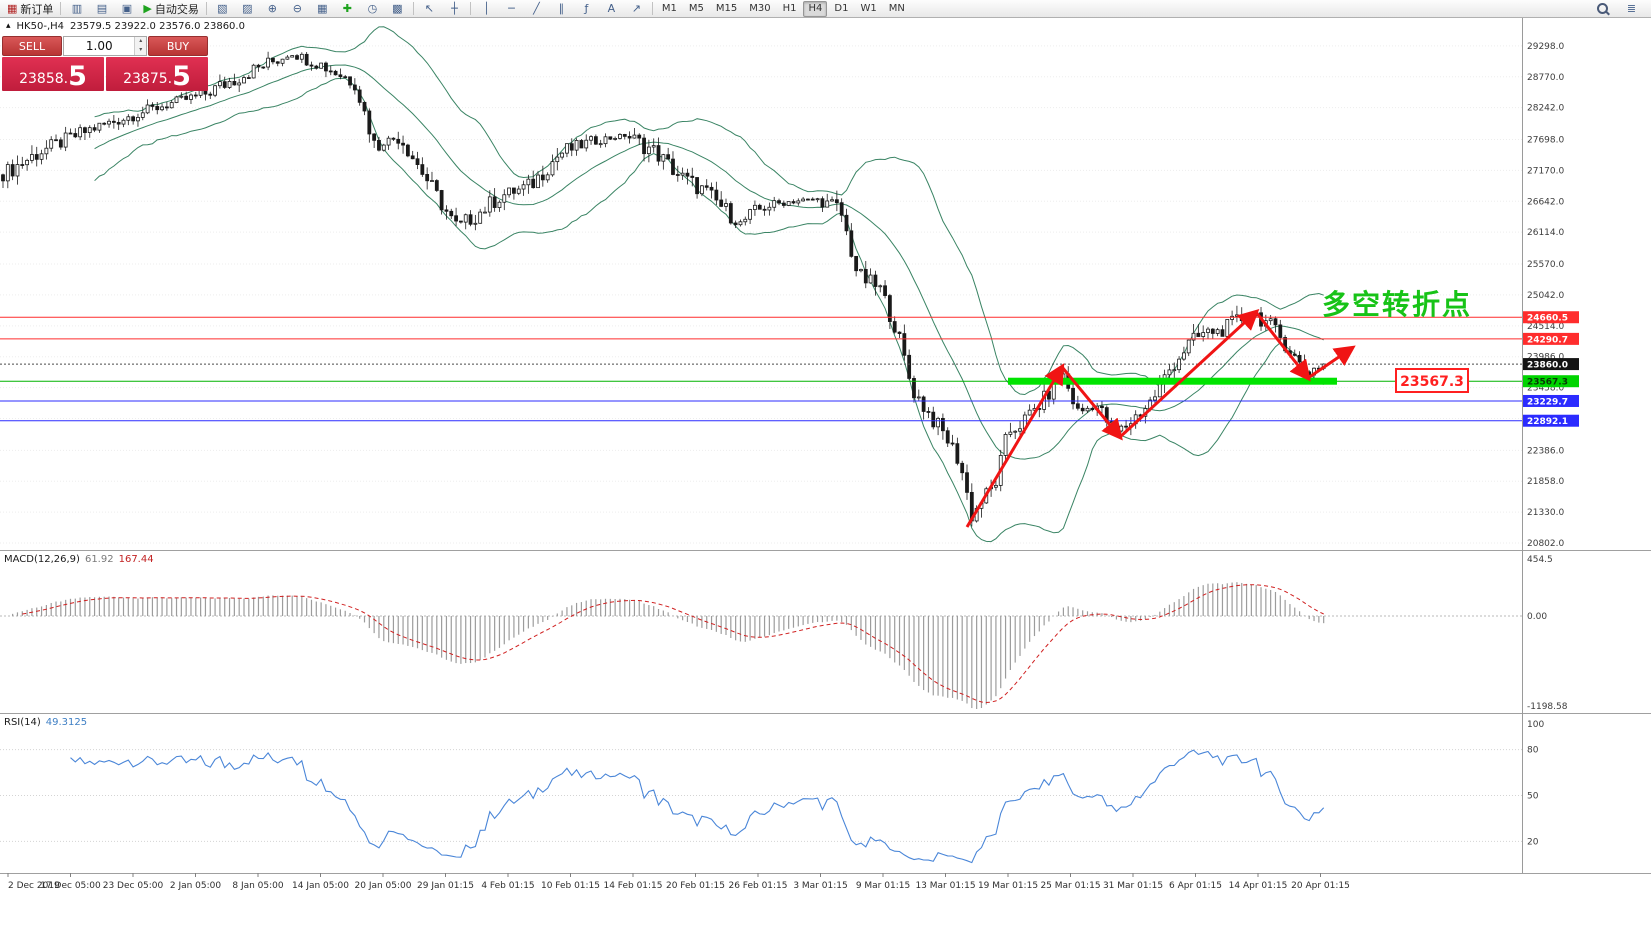 This screenshot has height=941, width=1651. I want to click on arrow-object-icon: ↗, so click(636, 8).